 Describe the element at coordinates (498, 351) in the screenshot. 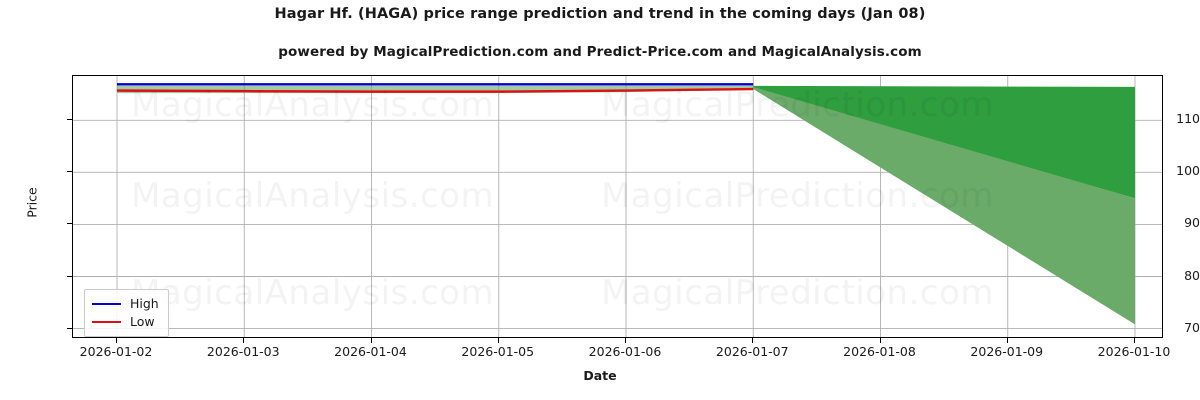

I see `x-tick-label: 2026-01-05` at that location.